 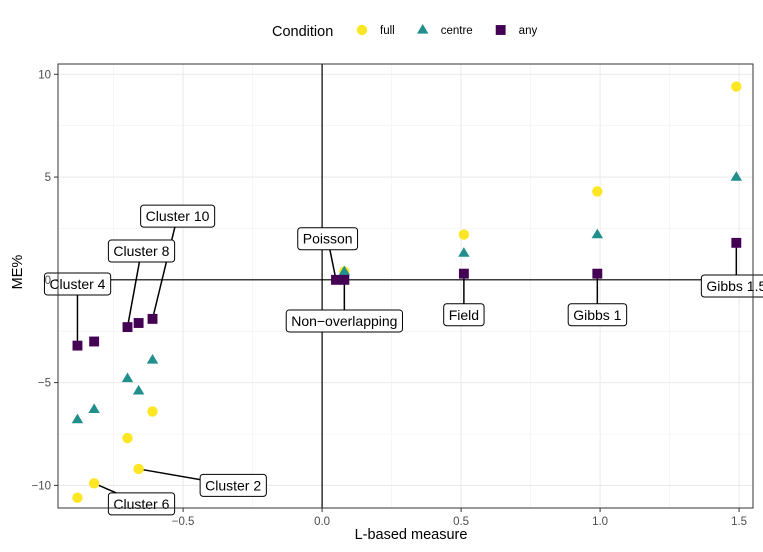 What do you see at coordinates (18, 272) in the screenshot?
I see `y-axis-title: ME%` at bounding box center [18, 272].